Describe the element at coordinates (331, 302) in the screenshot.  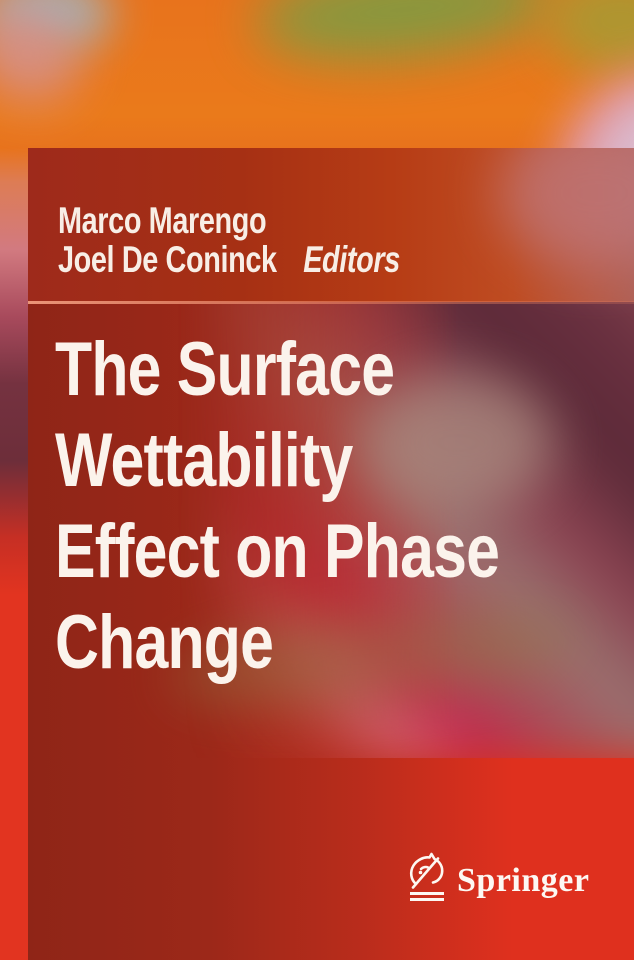
I see `panel-divider-line` at that location.